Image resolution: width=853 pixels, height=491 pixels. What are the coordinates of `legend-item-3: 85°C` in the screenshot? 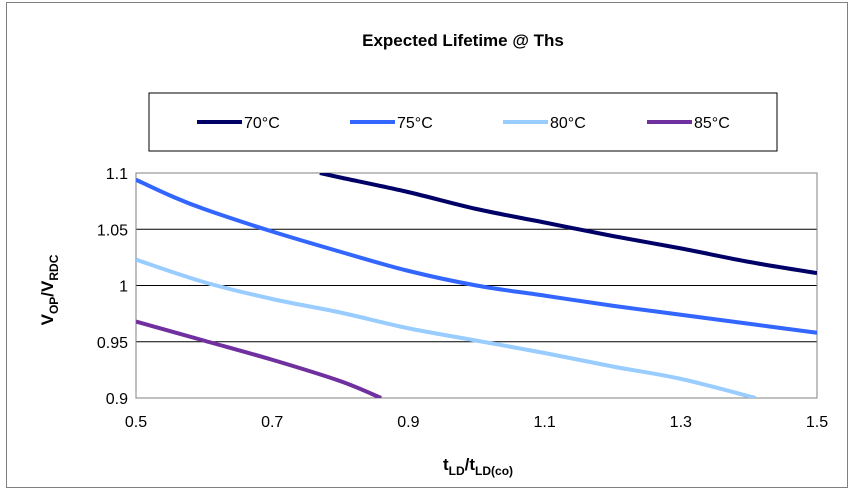 It's located at (688, 123).